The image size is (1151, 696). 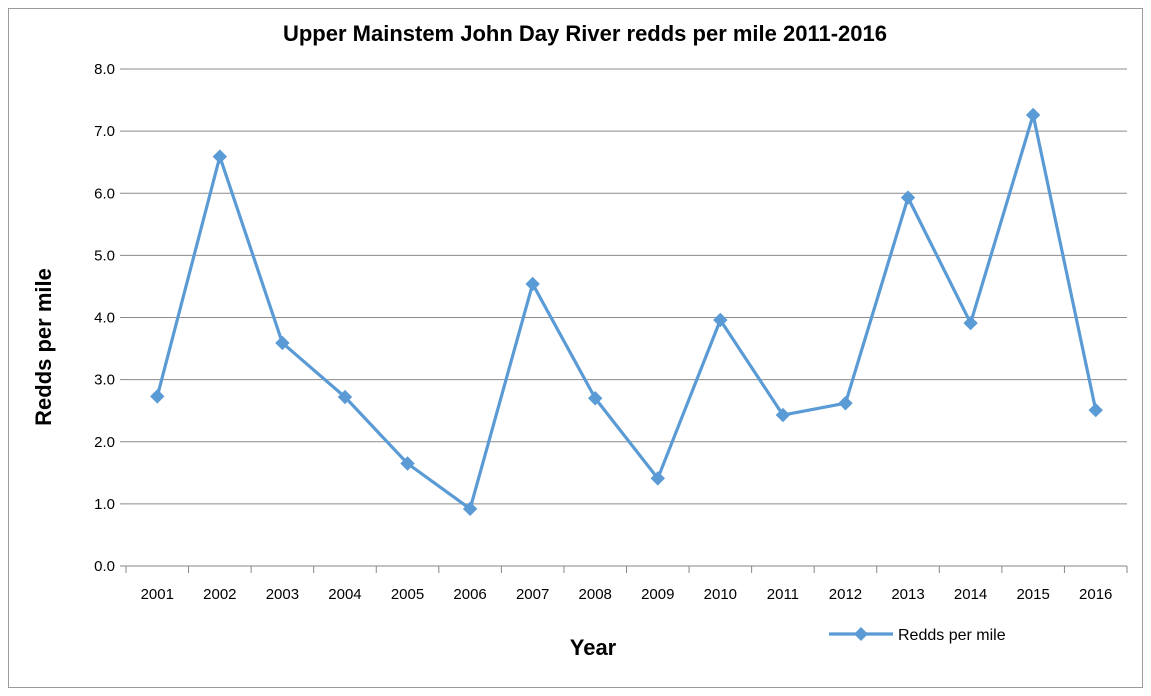 I want to click on data-point-2011, so click(x=783, y=415).